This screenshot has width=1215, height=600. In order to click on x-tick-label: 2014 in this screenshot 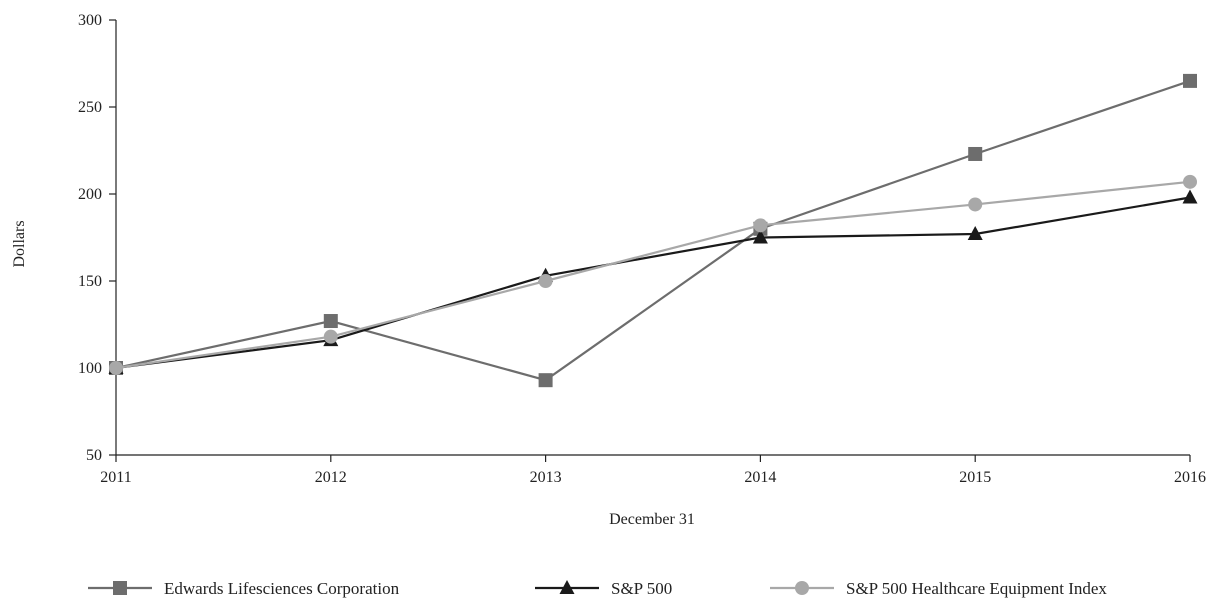, I will do `click(760, 477)`.